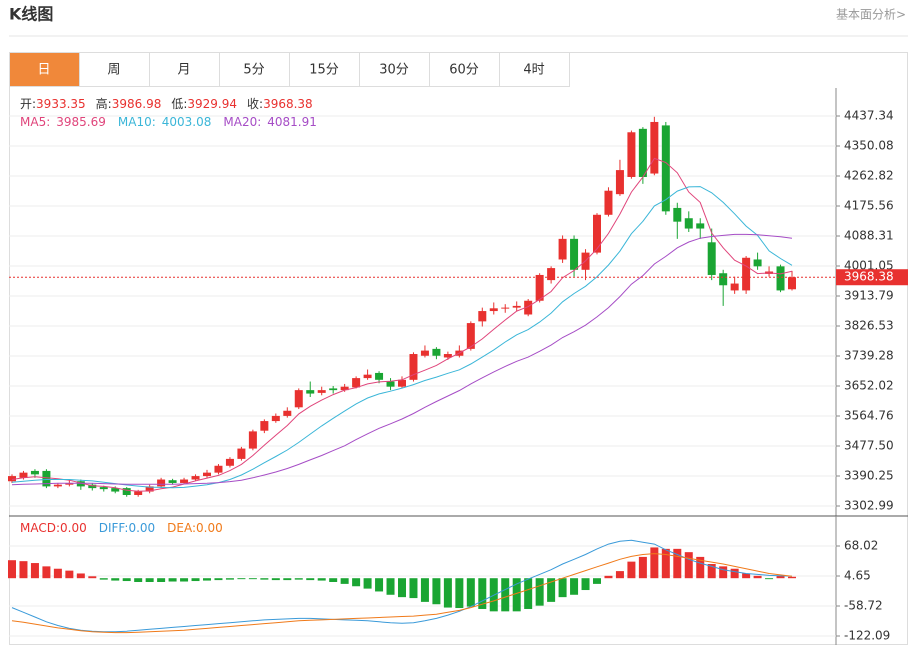 The image size is (914, 645). What do you see at coordinates (871, 15) in the screenshot?
I see `fundamental-link: 基本面分析>` at bounding box center [871, 15].